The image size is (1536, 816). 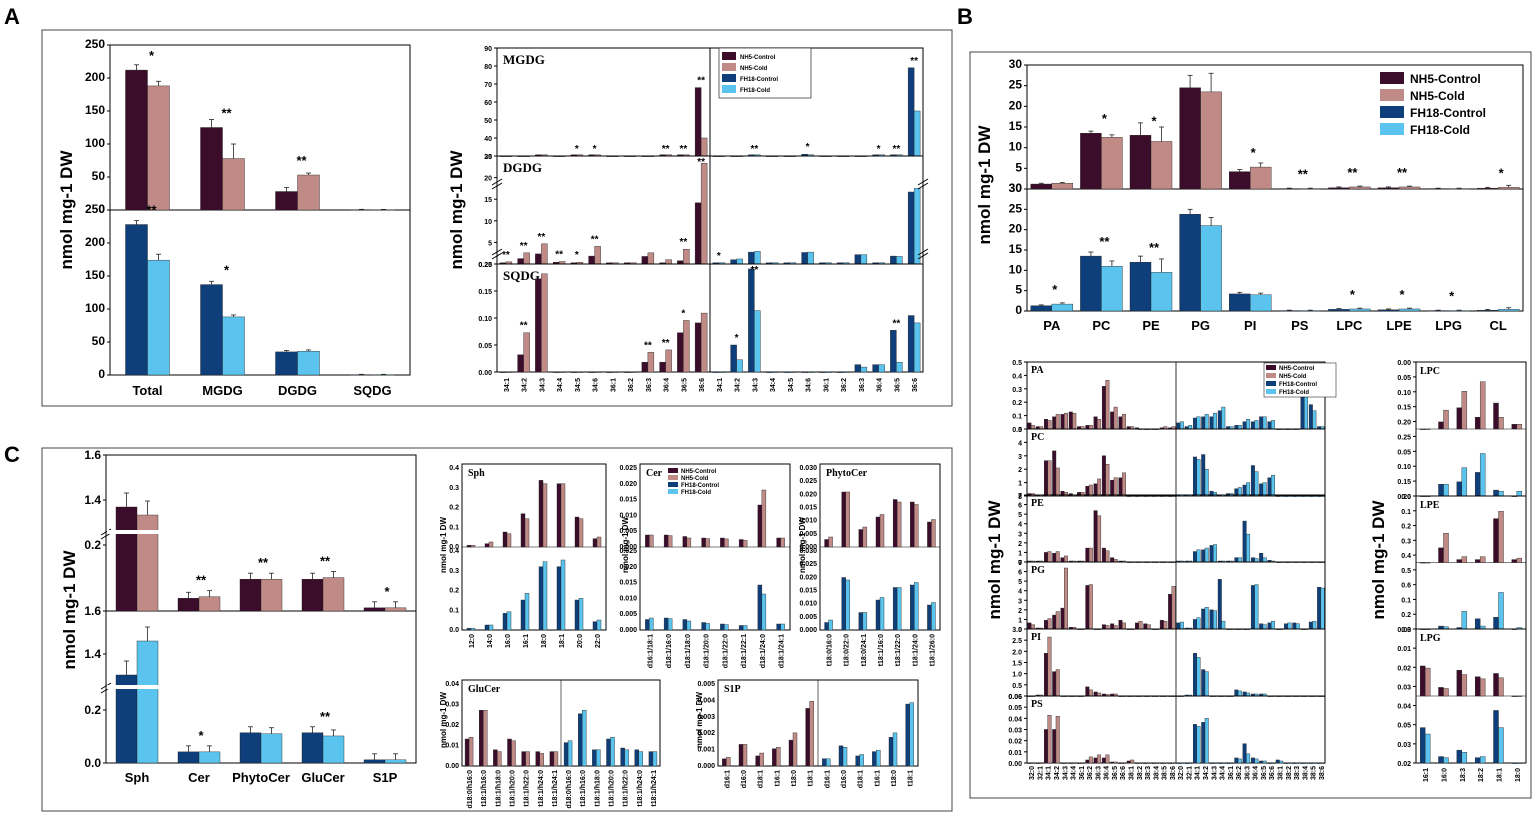 I want to click on c-species-title: Sph, so click(x=476, y=473).